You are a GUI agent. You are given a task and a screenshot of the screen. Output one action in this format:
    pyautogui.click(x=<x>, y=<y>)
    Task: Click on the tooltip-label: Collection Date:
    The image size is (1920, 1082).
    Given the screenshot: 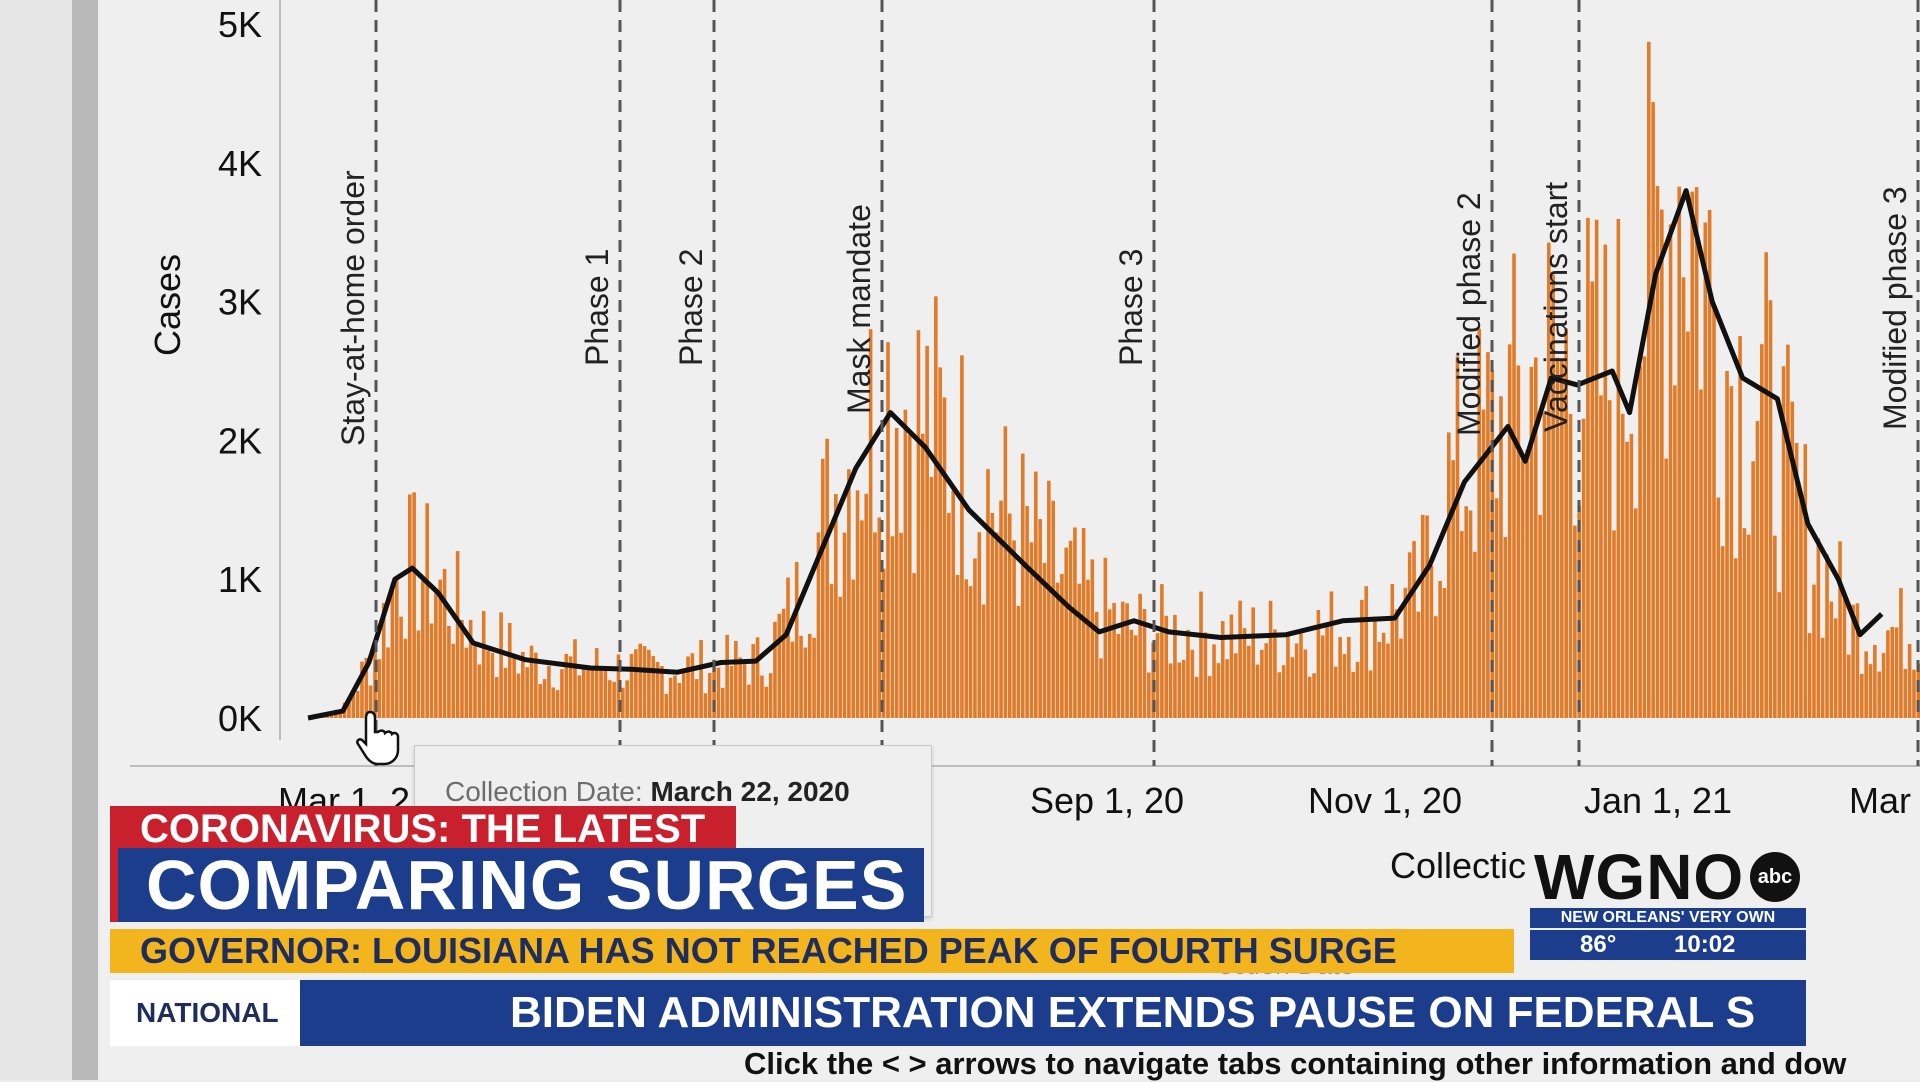 What is the action you would take?
    pyautogui.click(x=544, y=791)
    